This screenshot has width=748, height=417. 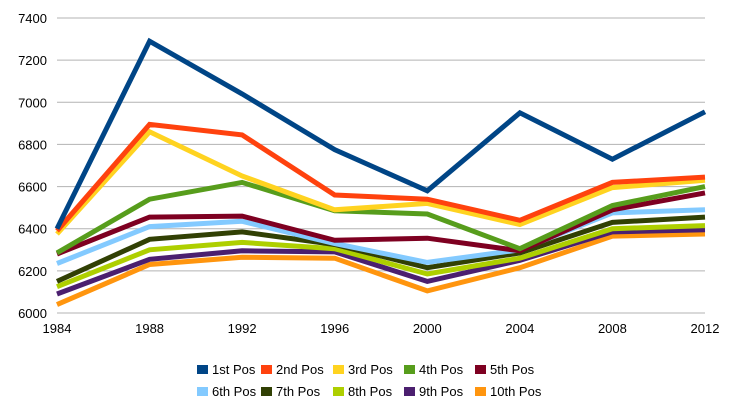 I want to click on legend-label: 6th Pos, so click(x=234, y=391).